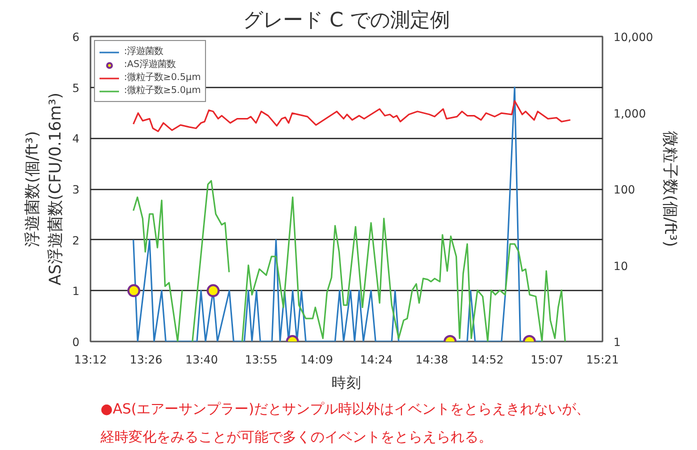  Describe the element at coordinates (352, 116) in the screenshot. I see `line-series` at that location.